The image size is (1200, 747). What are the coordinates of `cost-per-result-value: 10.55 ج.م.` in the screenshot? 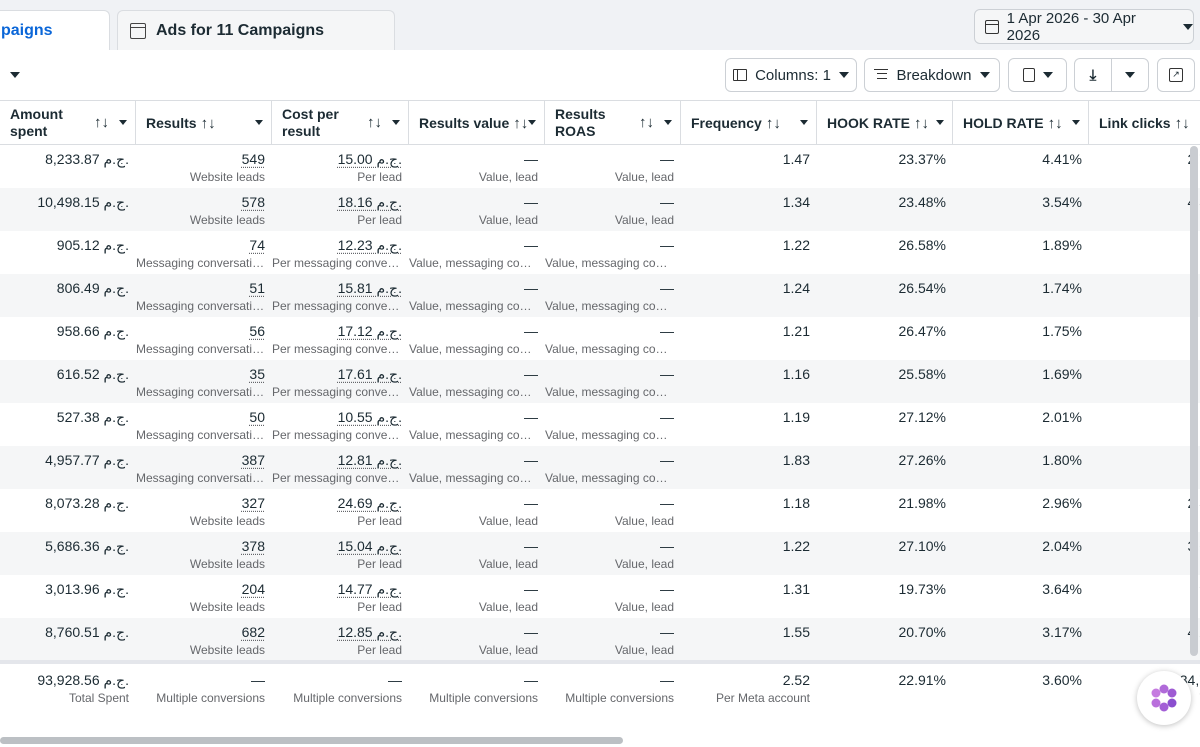 It's located at (370, 417).